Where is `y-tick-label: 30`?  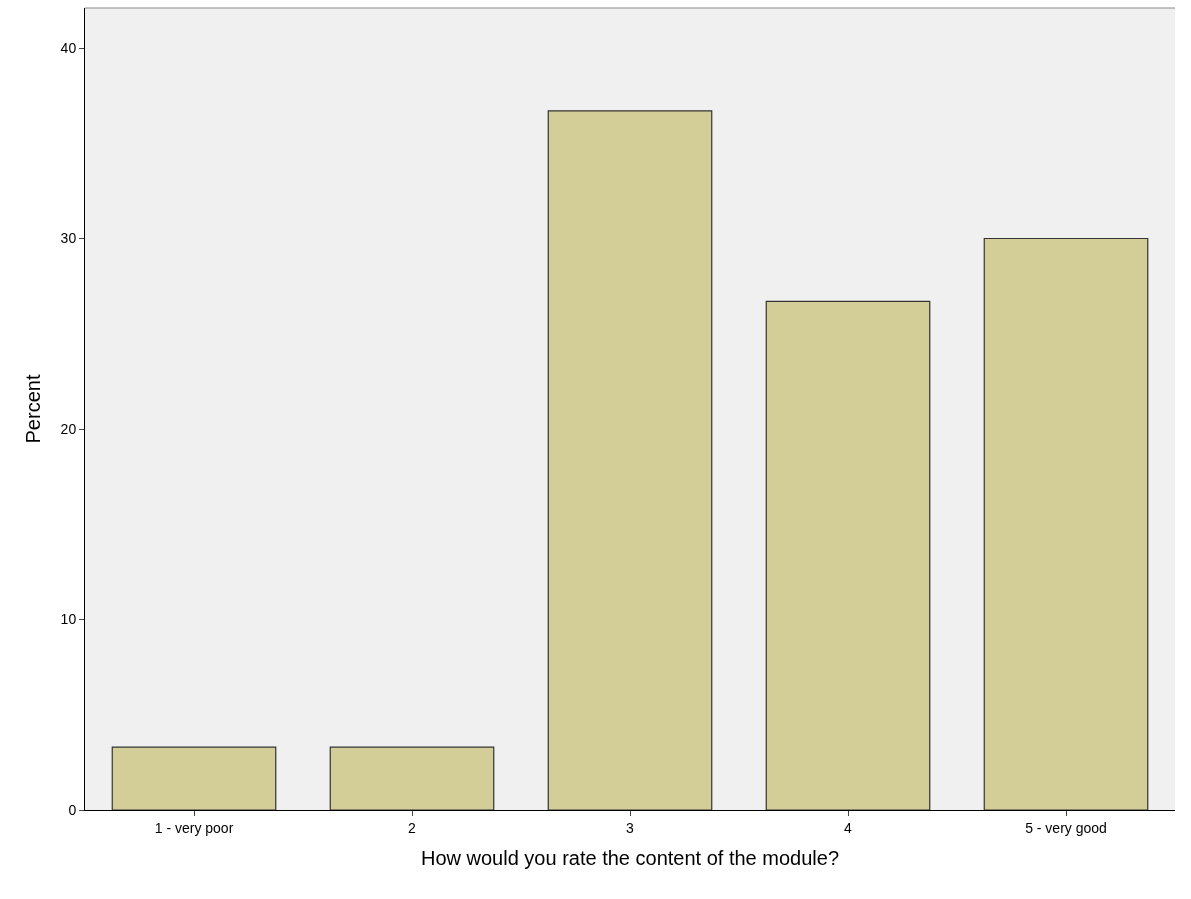 y-tick-label: 30 is located at coordinates (68, 238).